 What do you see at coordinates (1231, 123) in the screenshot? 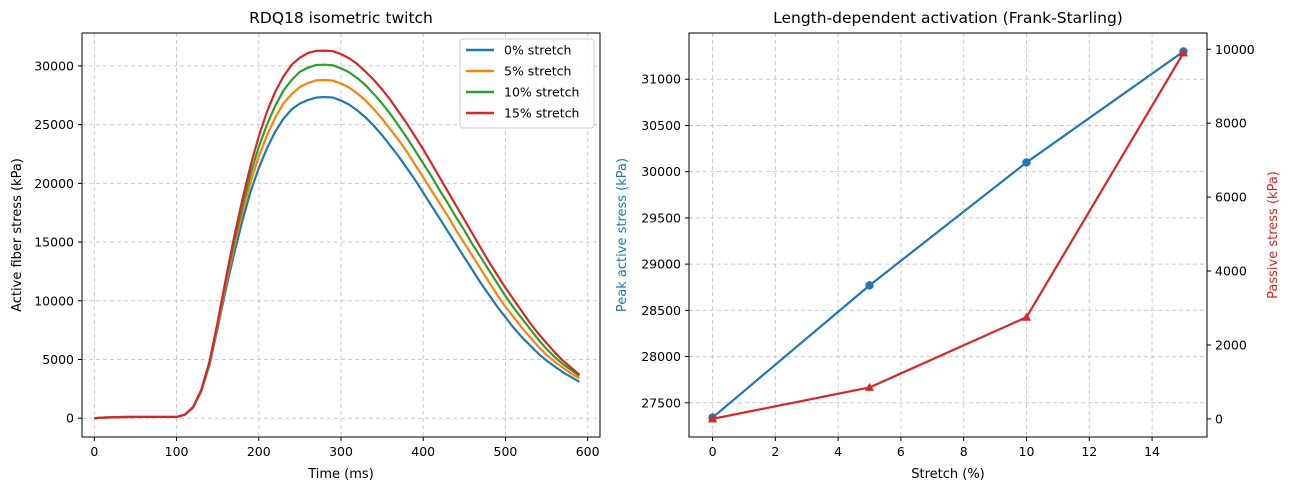
I see `right-y-tick-label: 8000` at bounding box center [1231, 123].